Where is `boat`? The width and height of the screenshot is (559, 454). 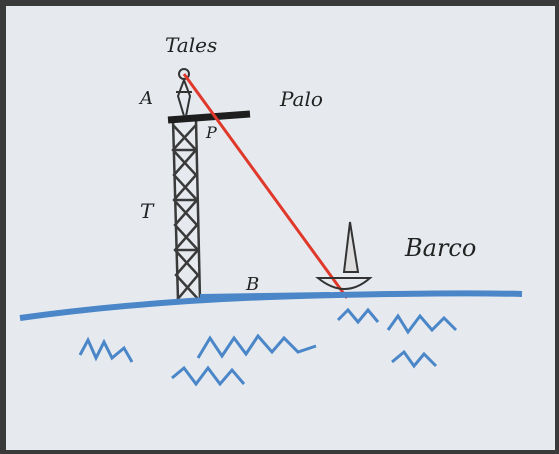 boat is located at coordinates (344, 255).